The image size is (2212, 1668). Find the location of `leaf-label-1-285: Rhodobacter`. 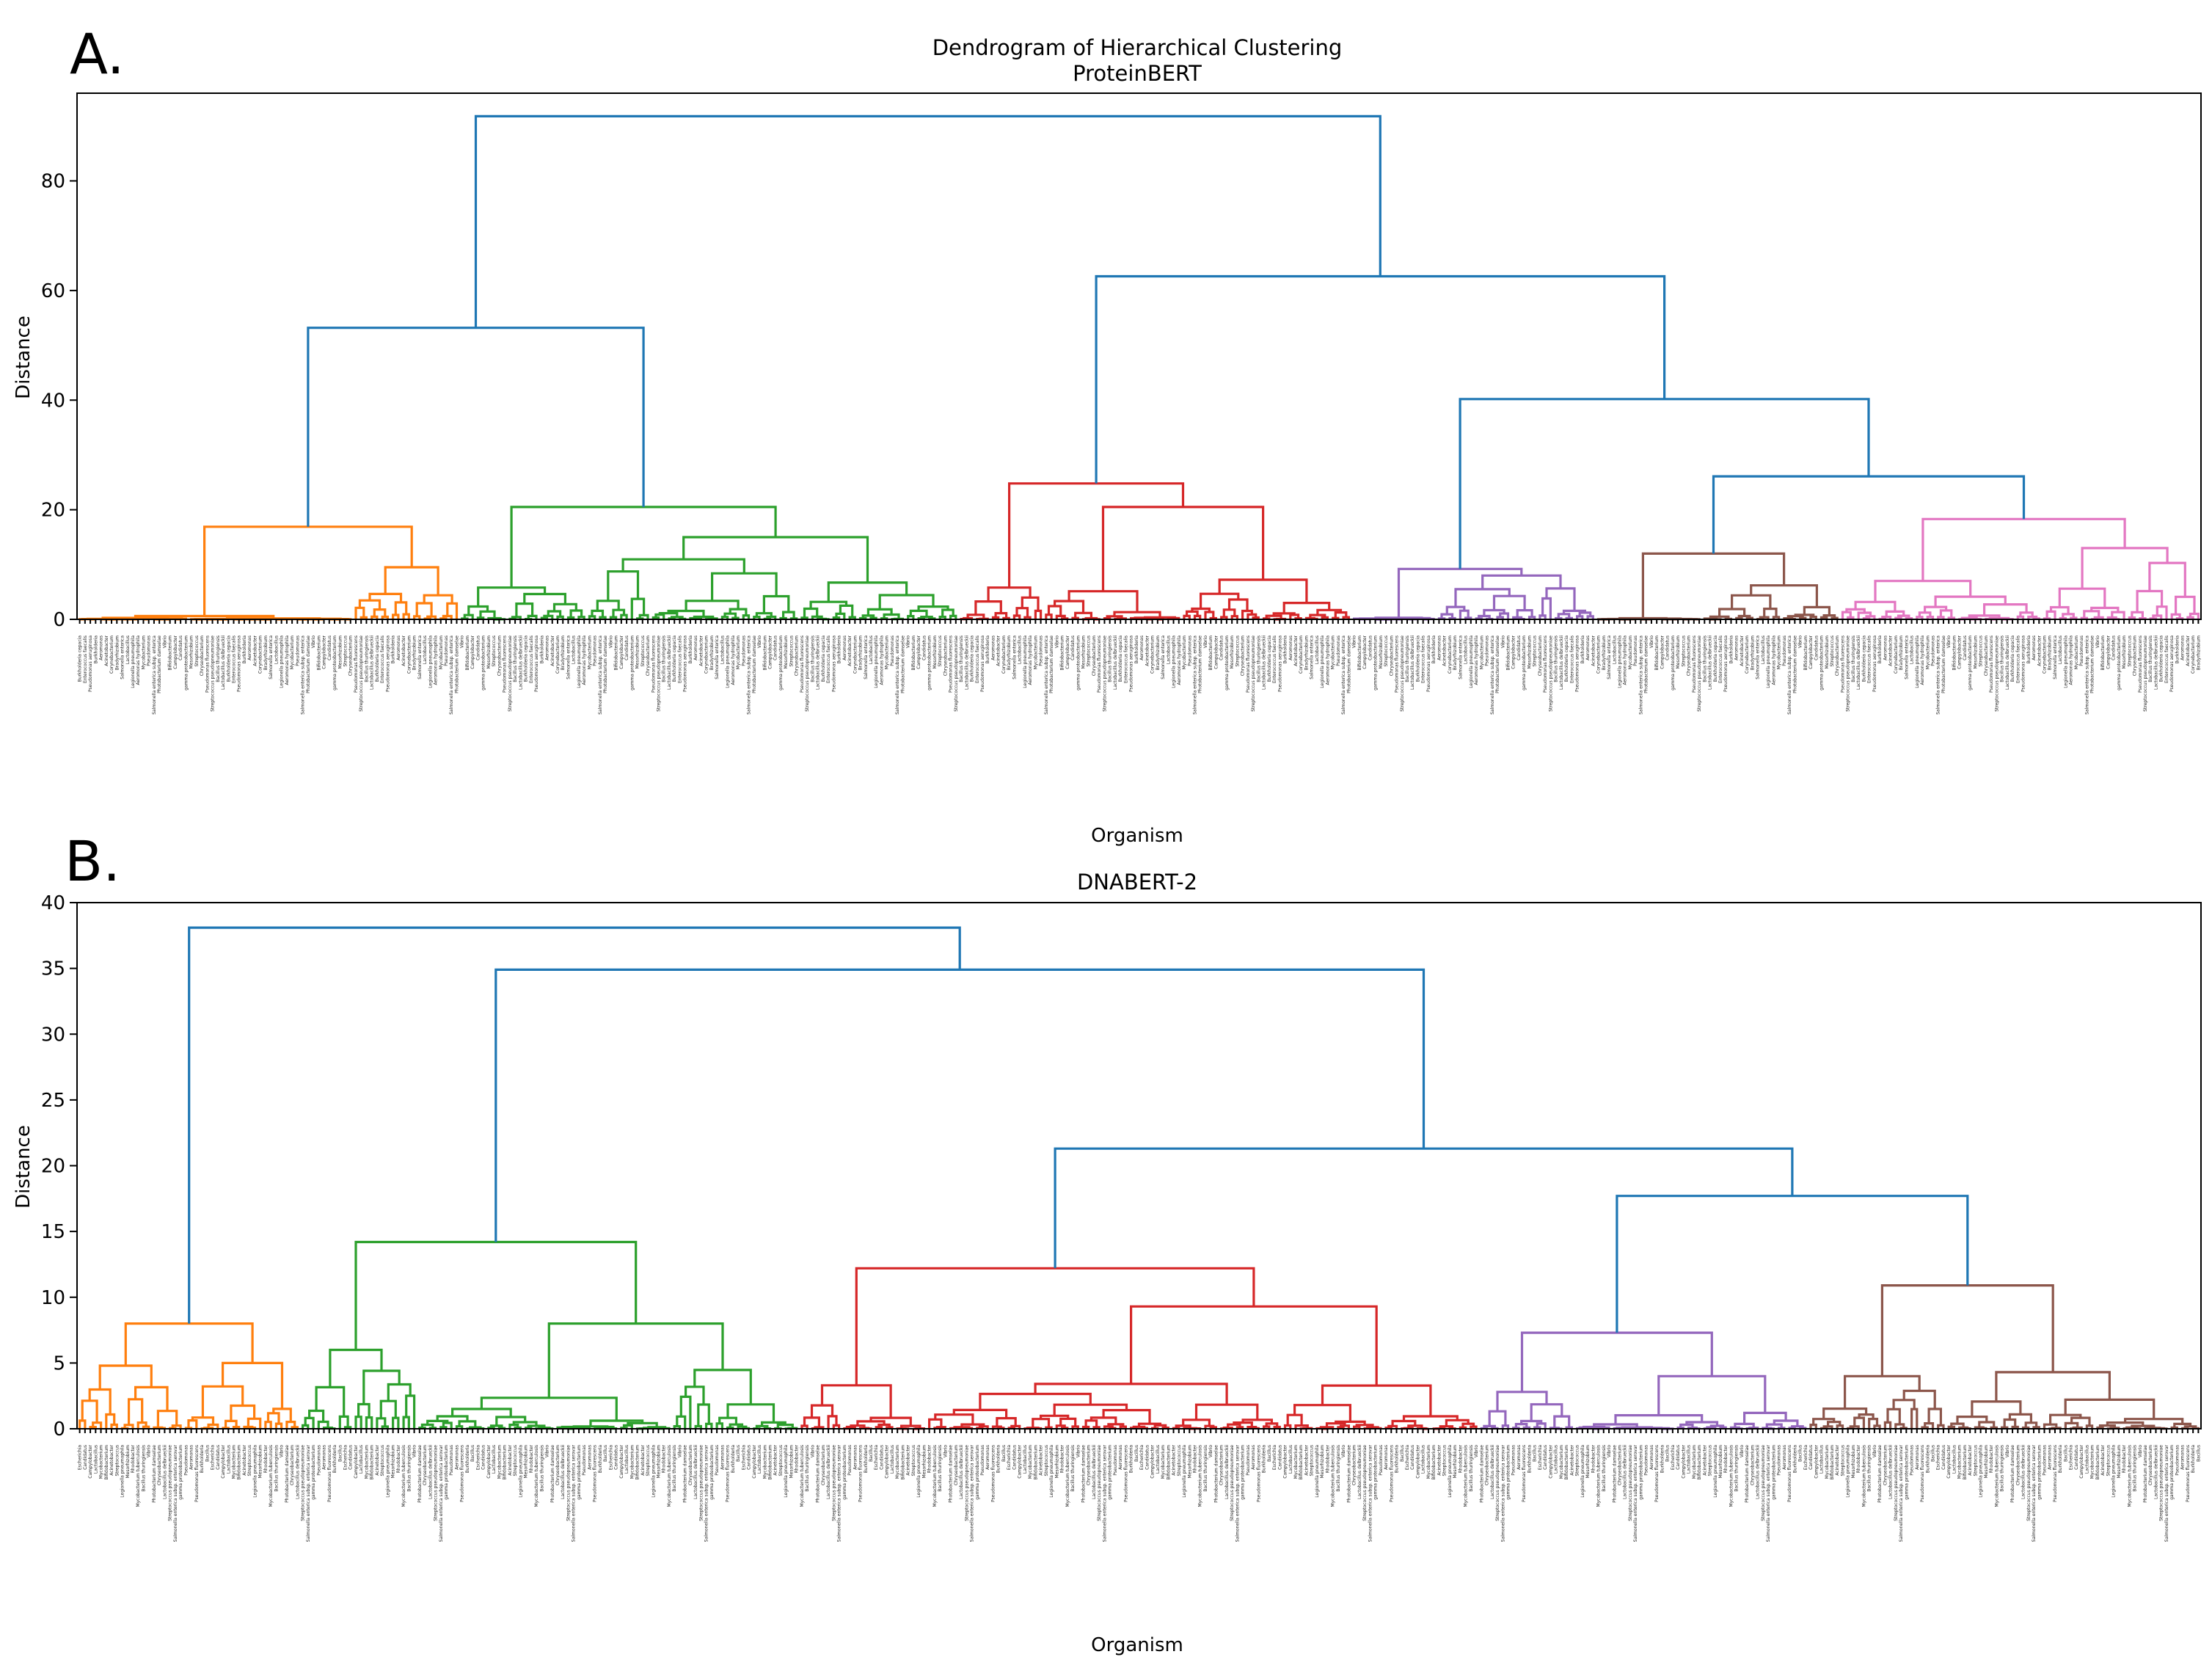

leaf-label-1-285: Rhodobacter is located at coordinates (1593, 1458).